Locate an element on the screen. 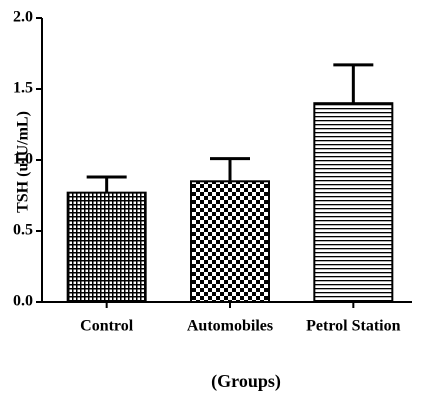 The width and height of the screenshot is (426, 402). x-tick-label: Automobiles is located at coordinates (230, 326).